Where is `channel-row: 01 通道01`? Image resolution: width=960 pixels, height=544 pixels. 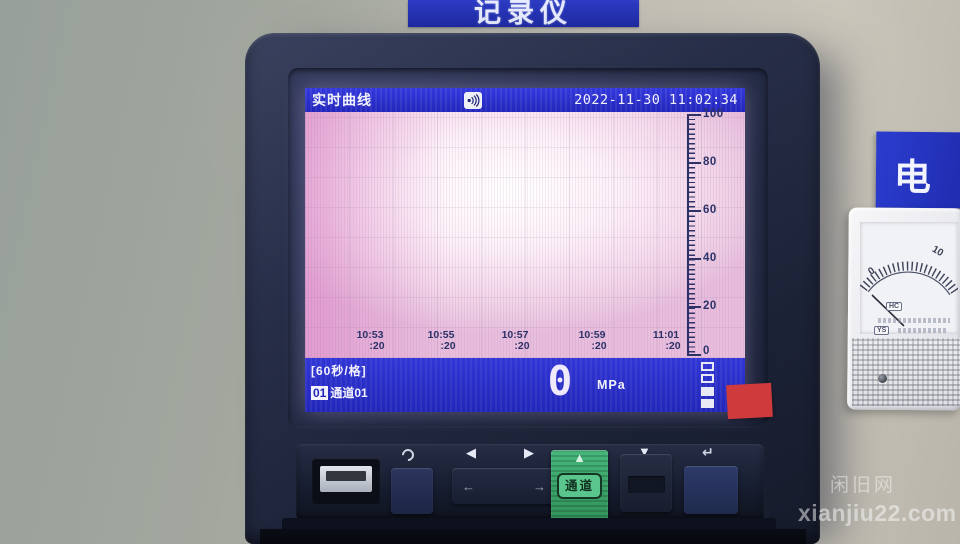 channel-row: 01 通道01 is located at coordinates (339, 392).